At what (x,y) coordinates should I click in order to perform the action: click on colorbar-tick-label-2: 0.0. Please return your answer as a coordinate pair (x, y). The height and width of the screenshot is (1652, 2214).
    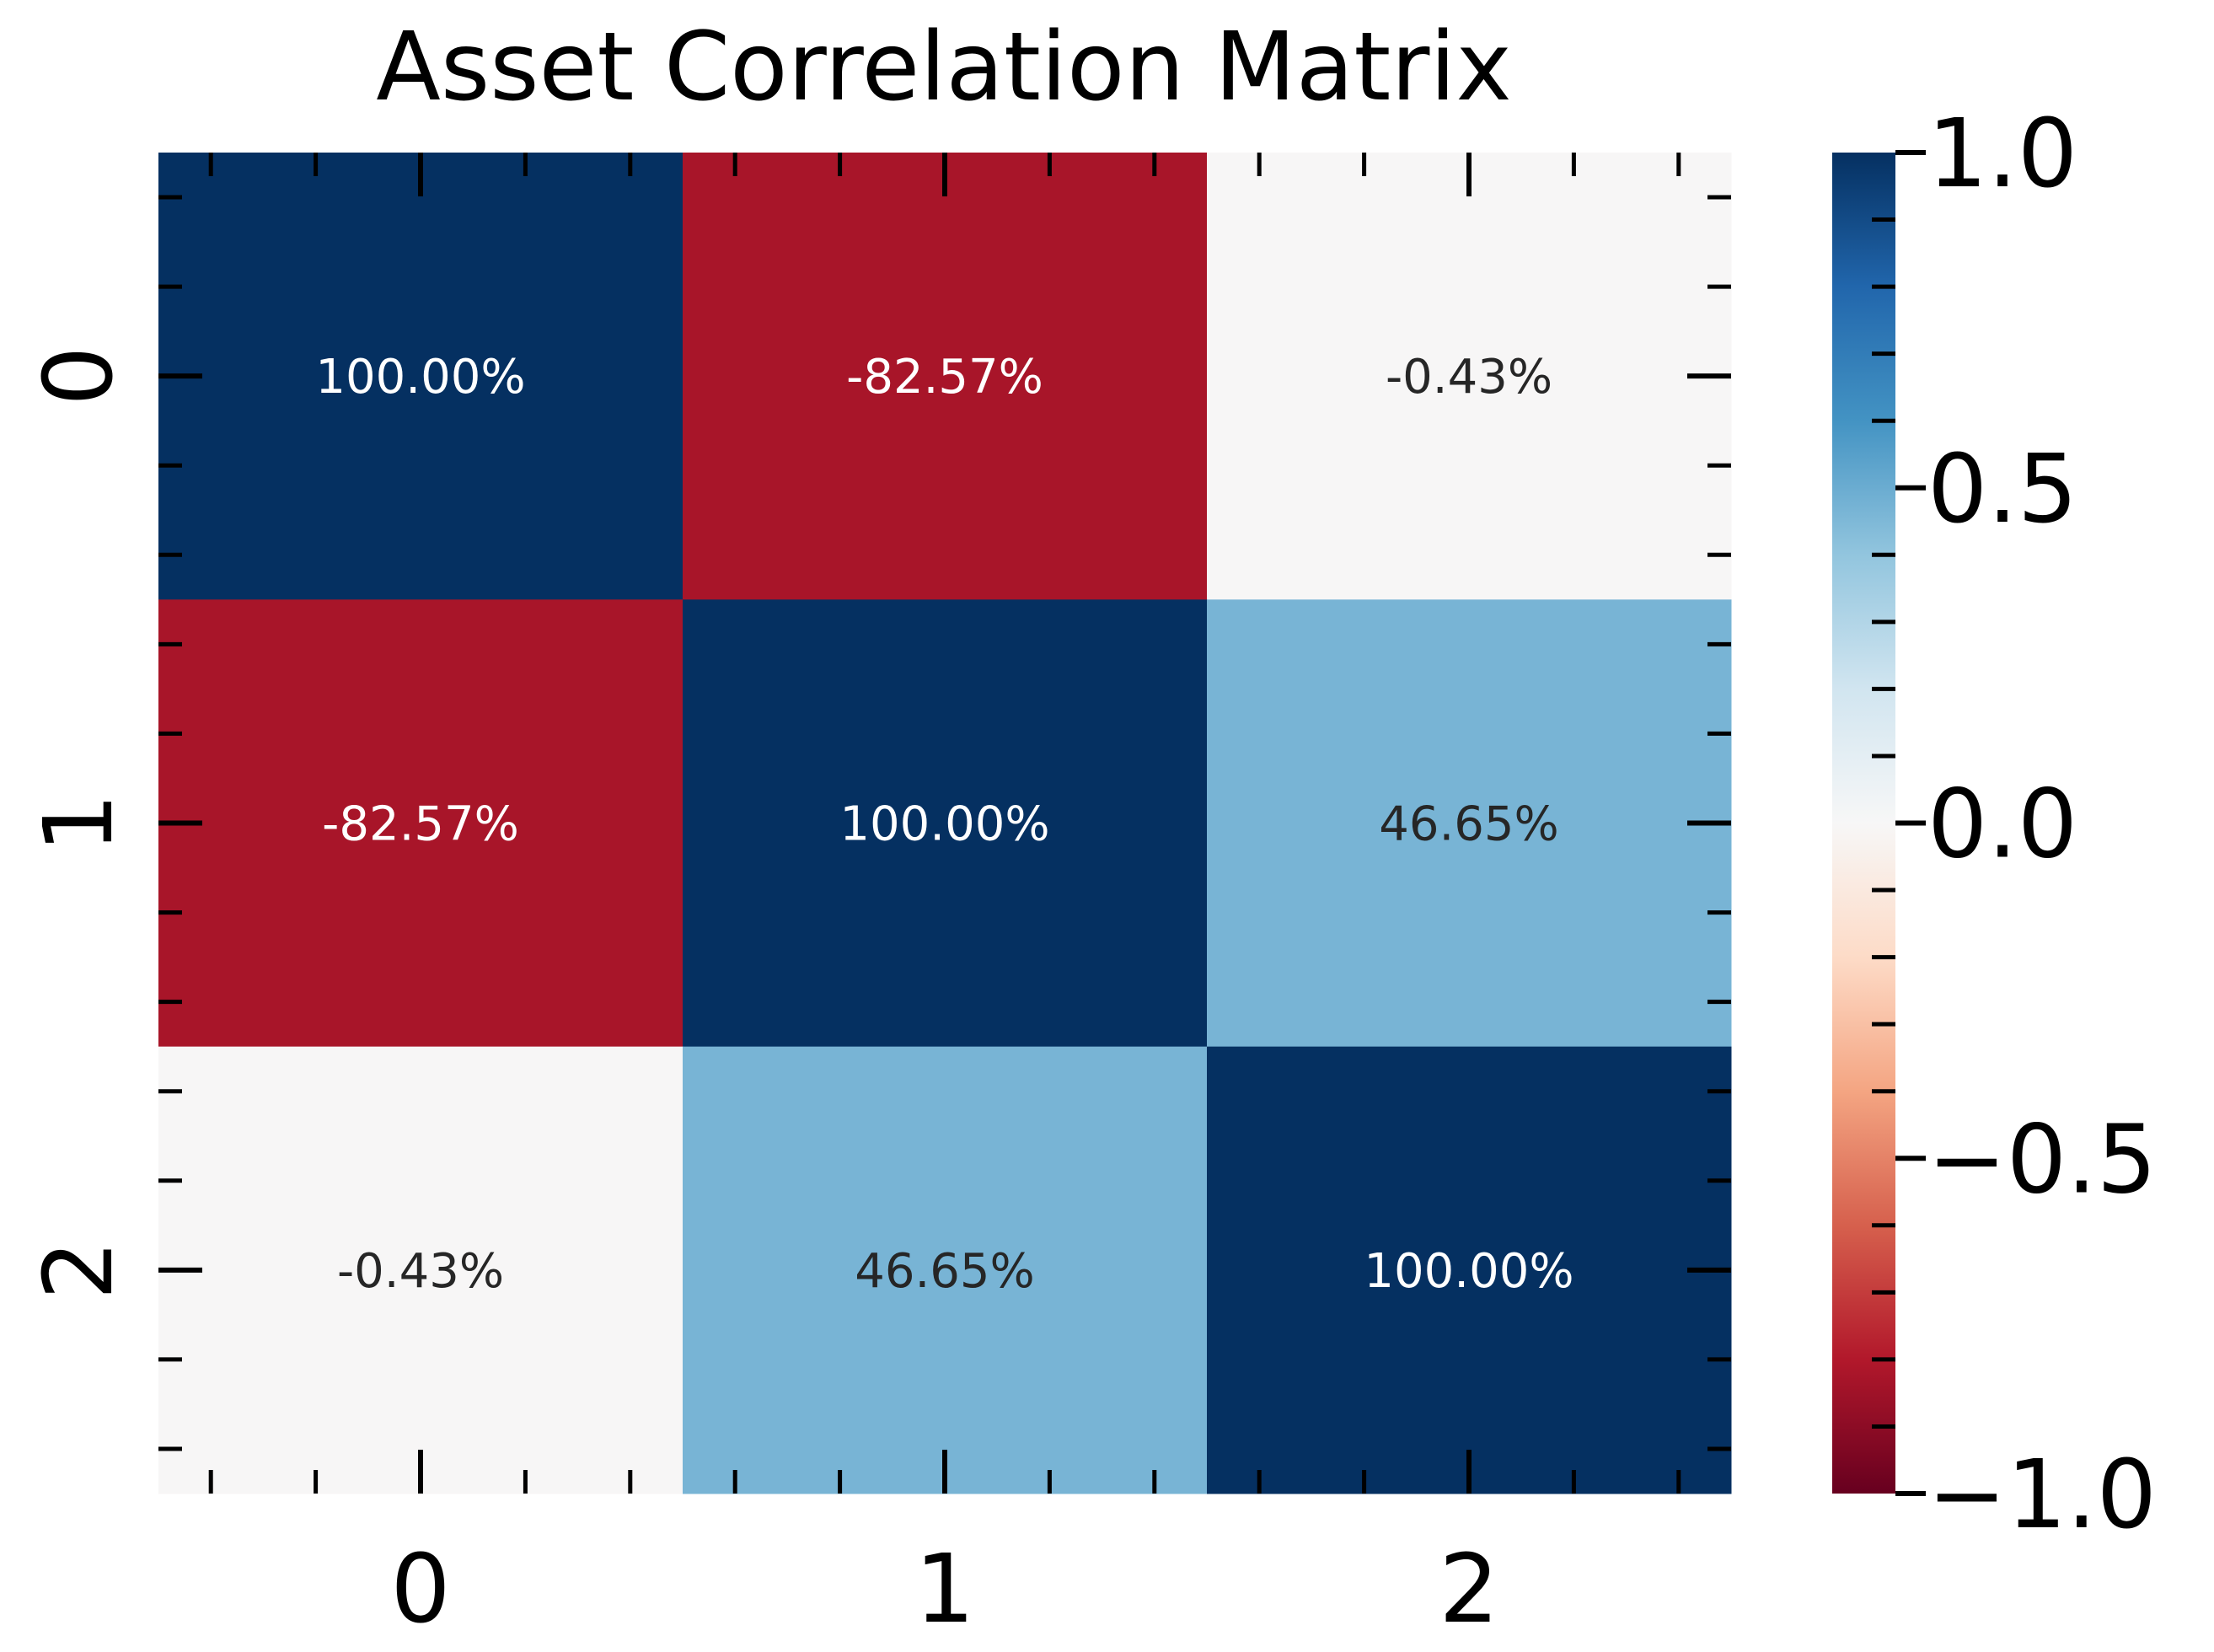
    Looking at the image, I should click on (2002, 825).